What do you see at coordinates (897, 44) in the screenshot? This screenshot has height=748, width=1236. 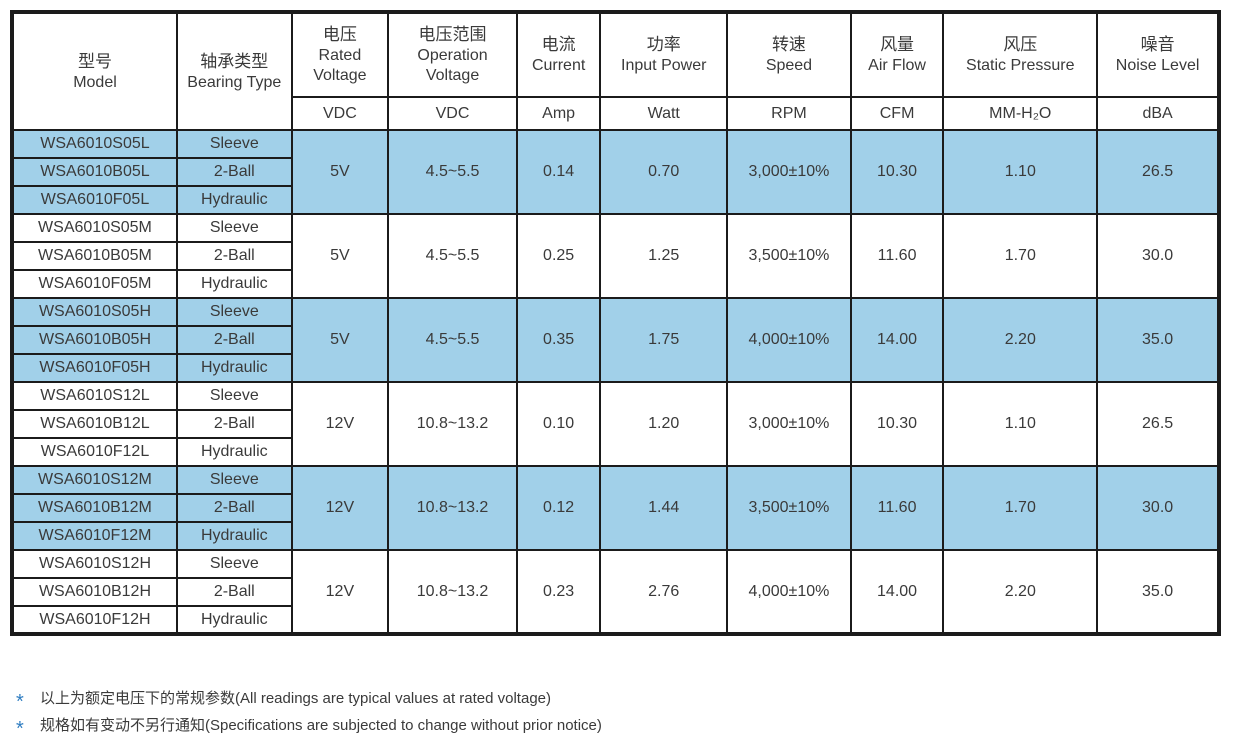 I see `col-header-air-flow-zh: 风量` at bounding box center [897, 44].